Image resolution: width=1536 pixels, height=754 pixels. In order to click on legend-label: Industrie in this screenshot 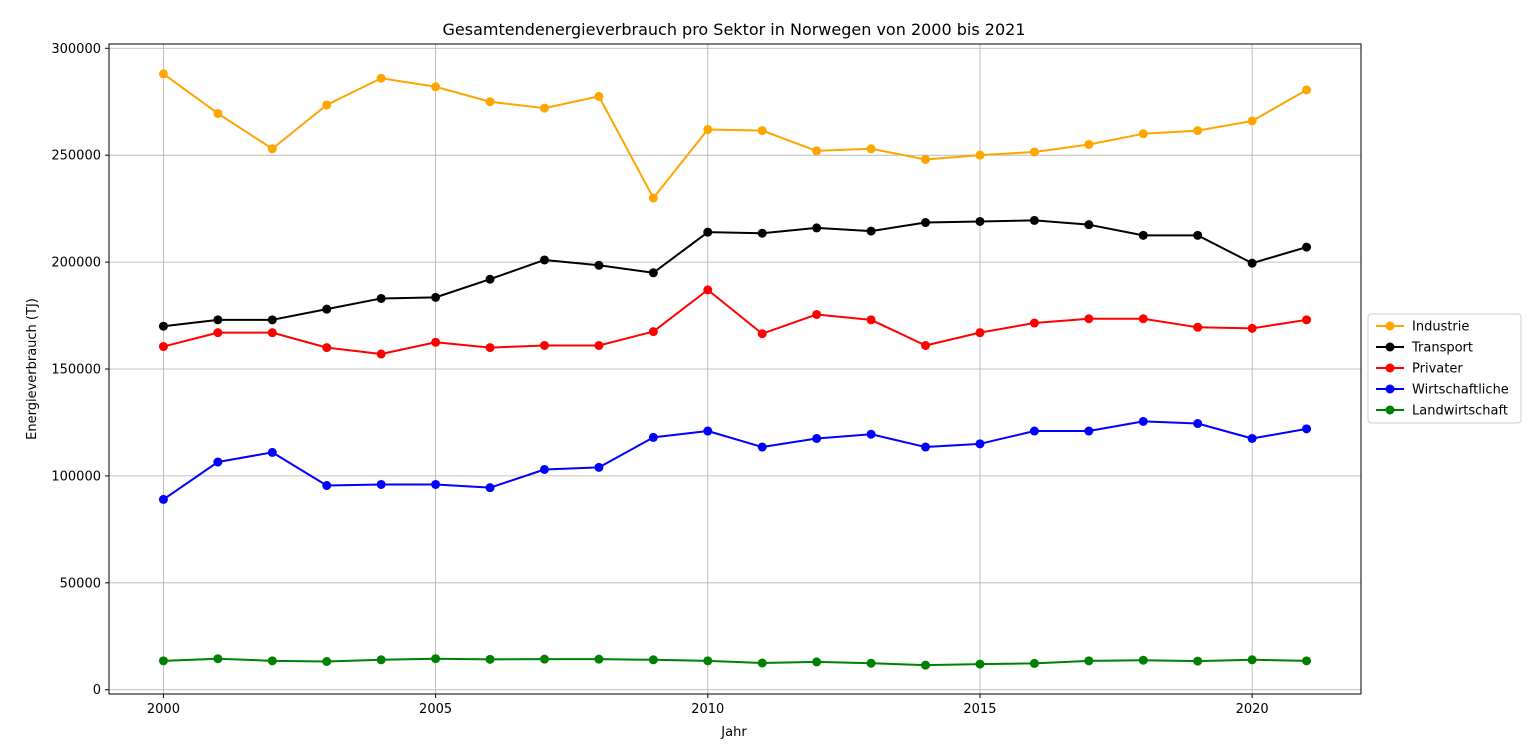, I will do `click(1440, 327)`.